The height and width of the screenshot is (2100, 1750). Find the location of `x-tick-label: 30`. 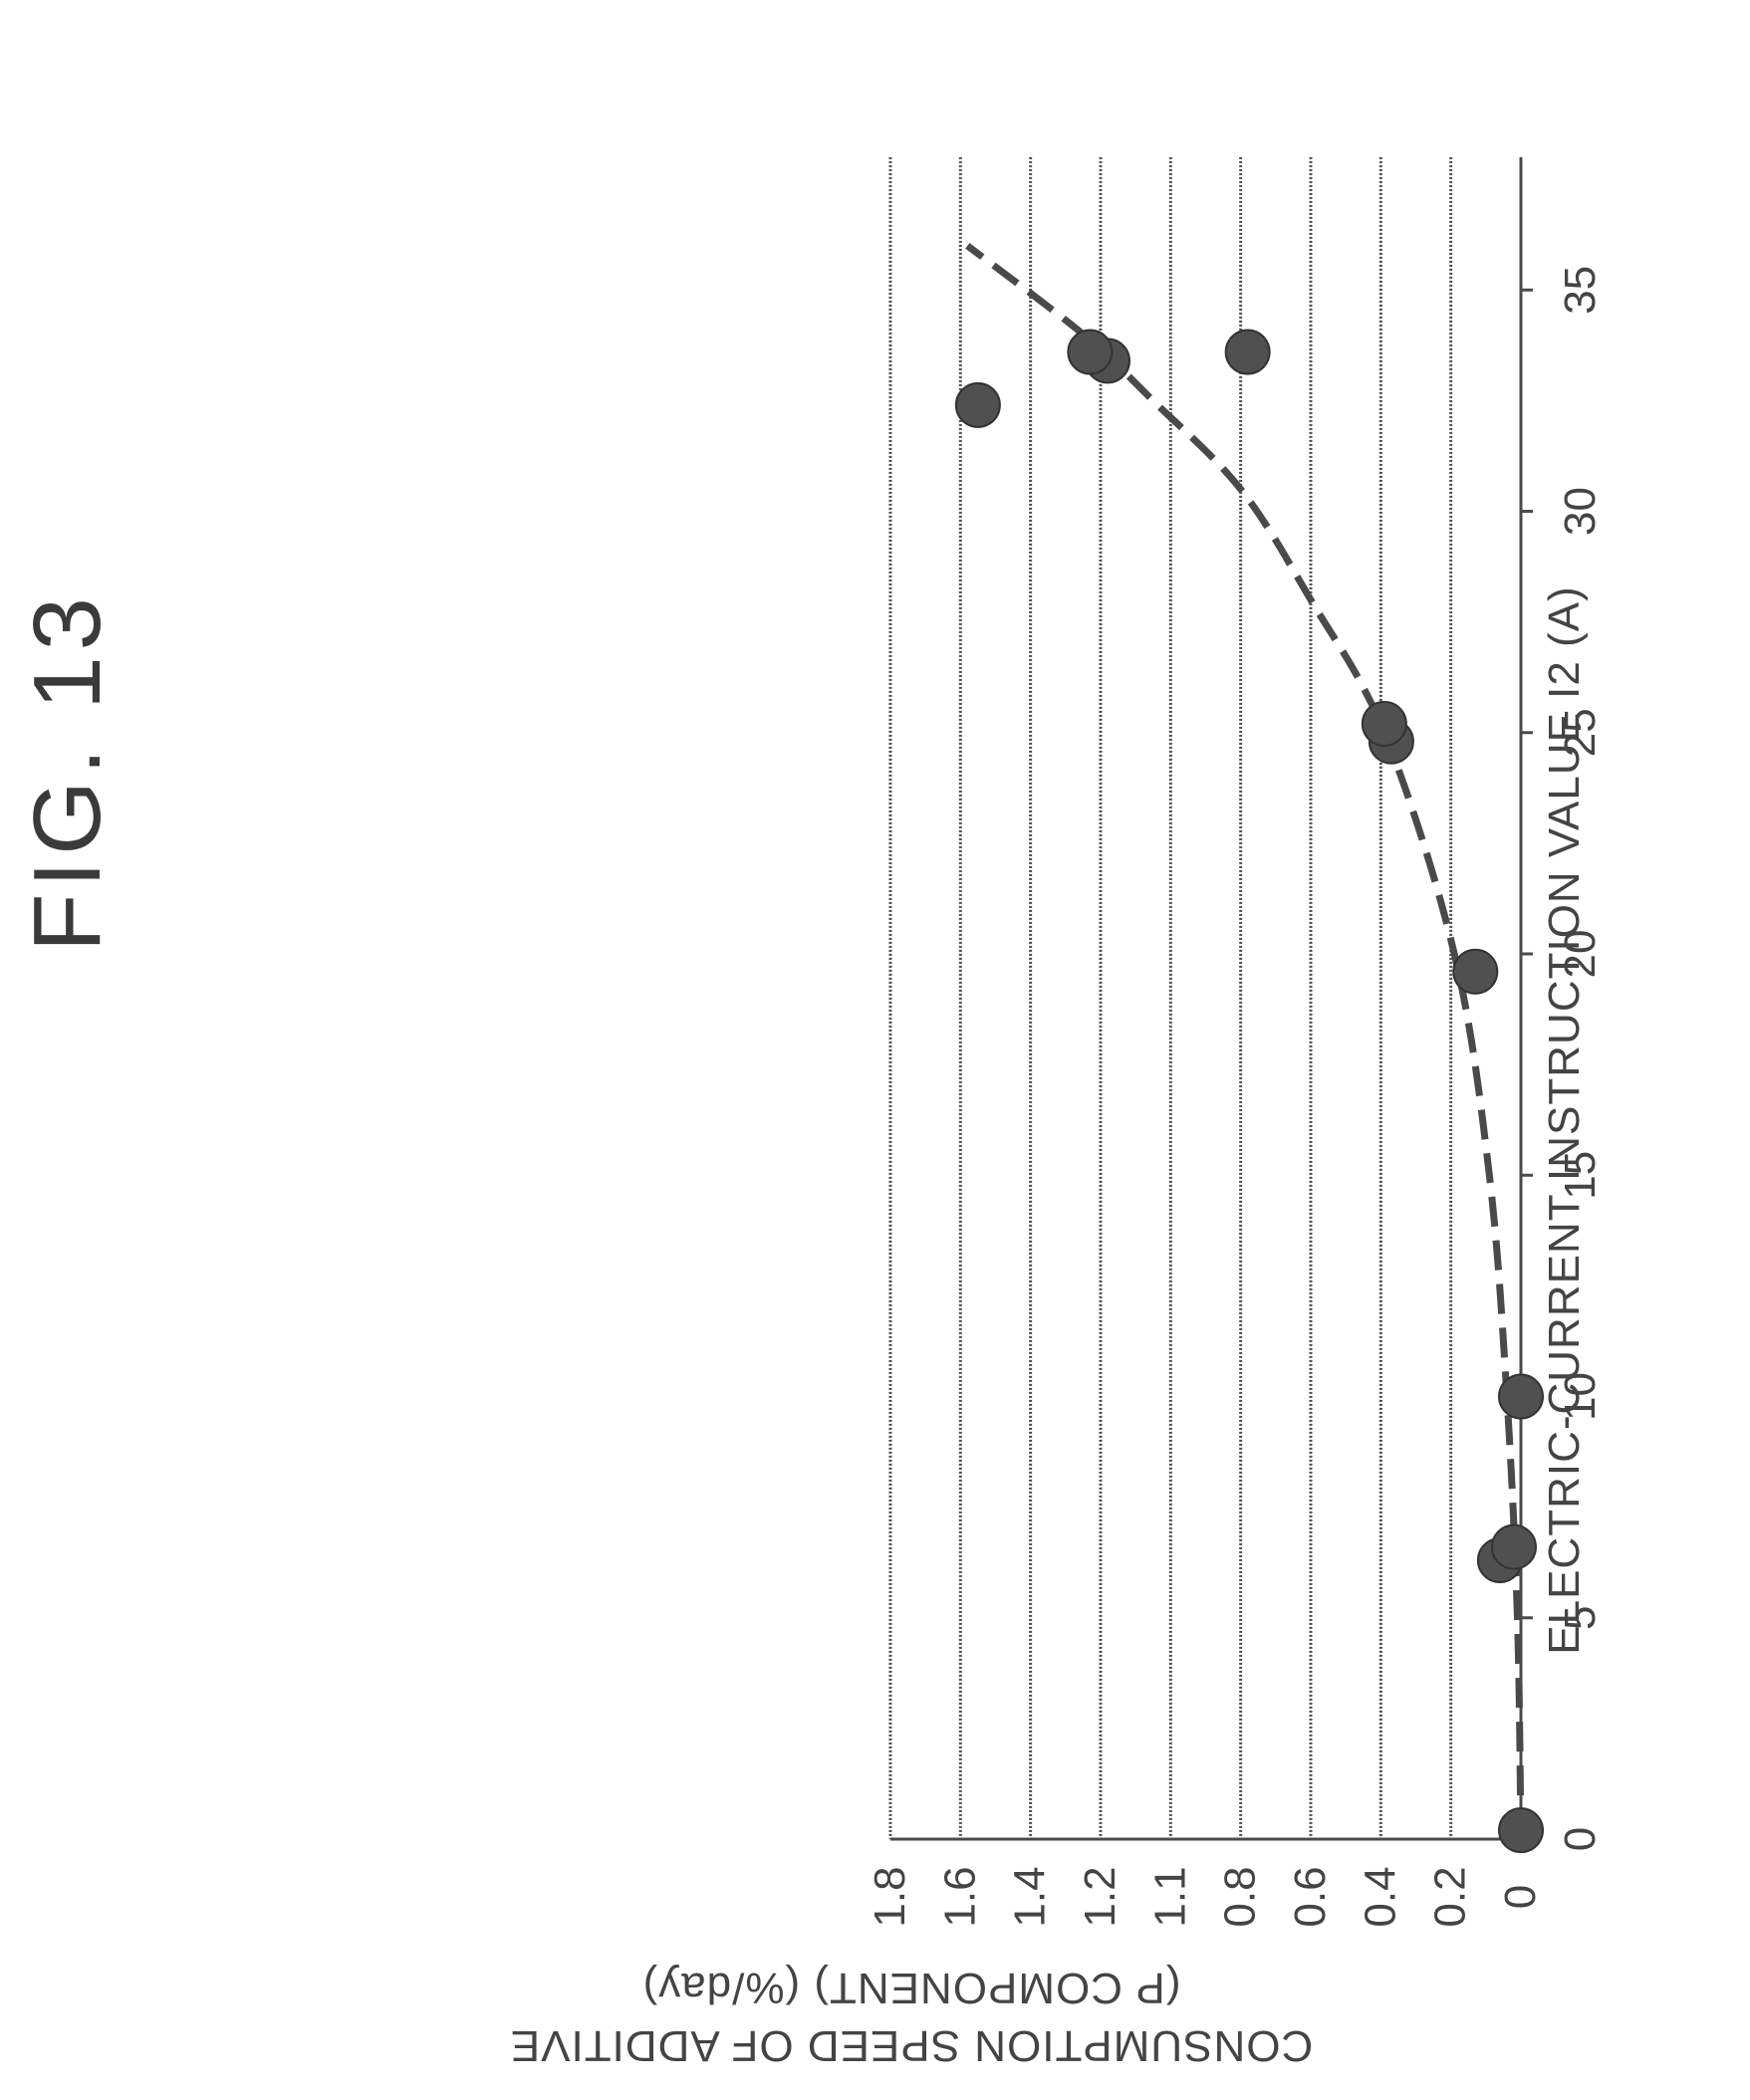

x-tick-label: 30 is located at coordinates (1581, 511).